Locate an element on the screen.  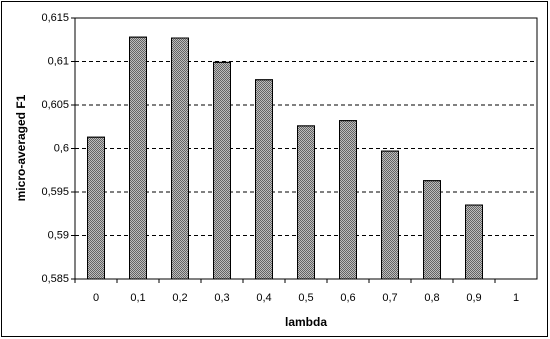
y-tick-label: 0,605 is located at coordinates (55, 105).